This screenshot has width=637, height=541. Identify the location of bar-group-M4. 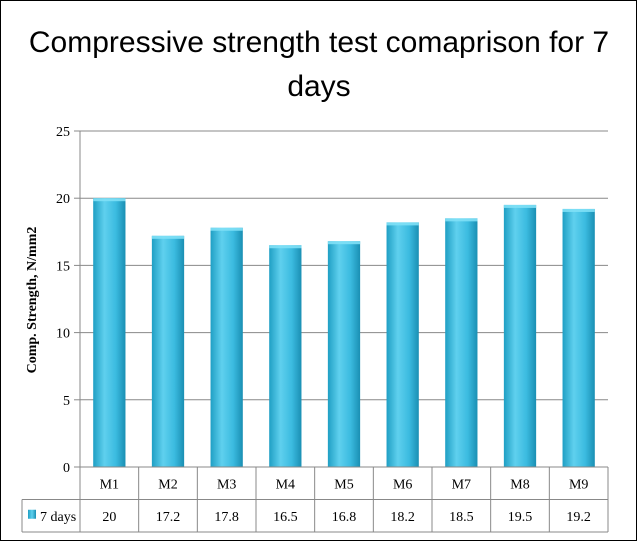
(285, 356).